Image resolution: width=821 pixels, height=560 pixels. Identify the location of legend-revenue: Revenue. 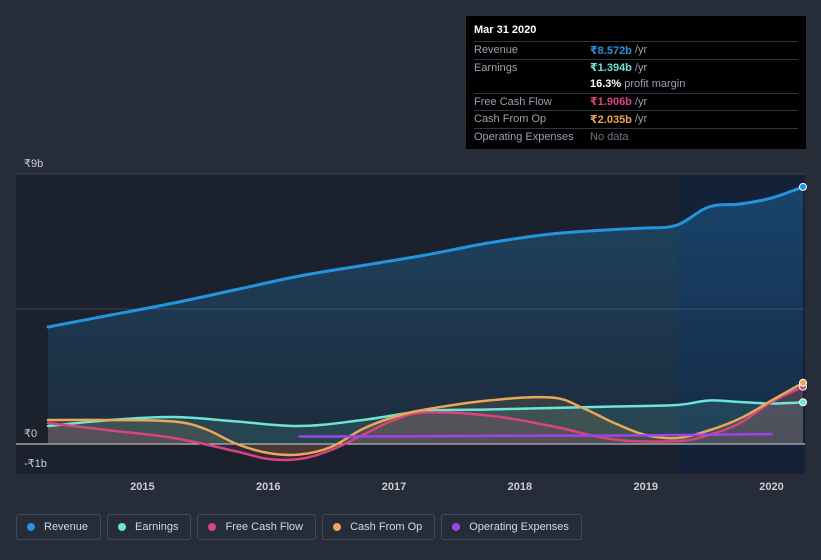
(59, 527).